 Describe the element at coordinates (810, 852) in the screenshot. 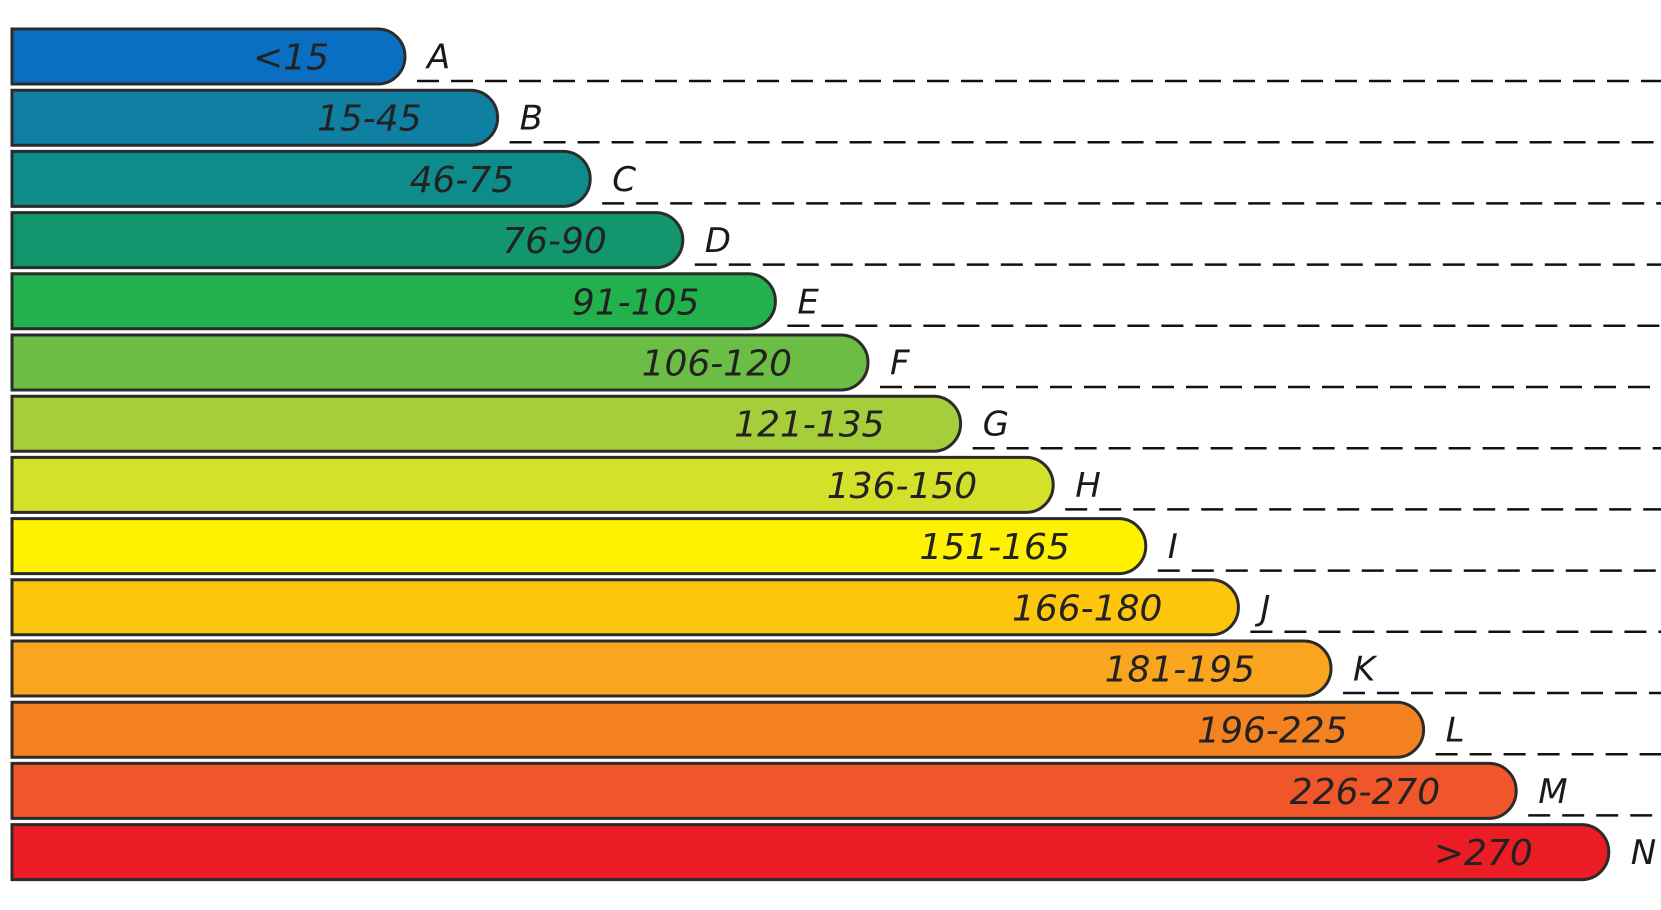

I see `class-bar-n` at that location.